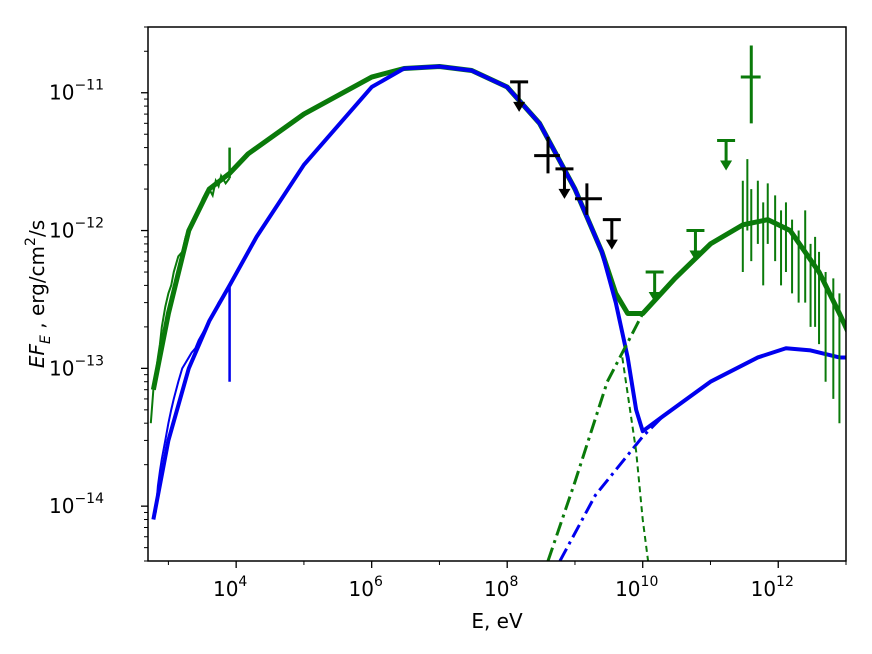  What do you see at coordinates (635, 459) in the screenshot?
I see `synchrotron-cutoff-dashed` at bounding box center [635, 459].